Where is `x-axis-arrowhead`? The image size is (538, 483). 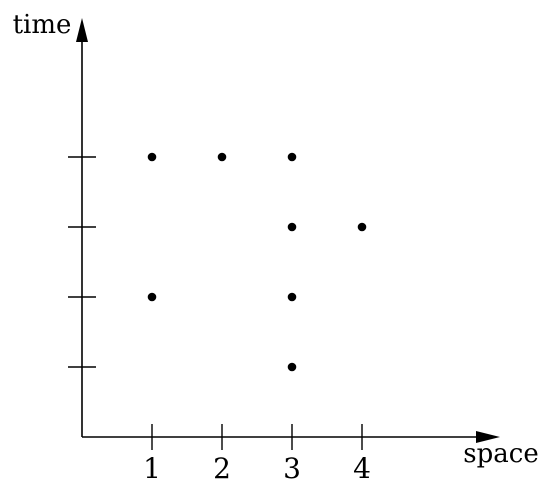 x-axis-arrowhead is located at coordinates (488, 437).